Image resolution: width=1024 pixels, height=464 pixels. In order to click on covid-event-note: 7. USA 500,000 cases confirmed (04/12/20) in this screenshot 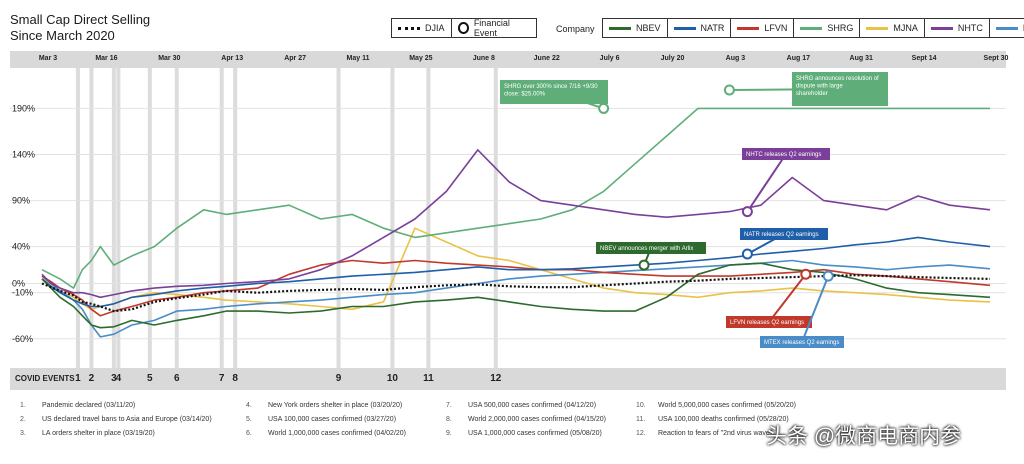, I will do `click(521, 405)`.